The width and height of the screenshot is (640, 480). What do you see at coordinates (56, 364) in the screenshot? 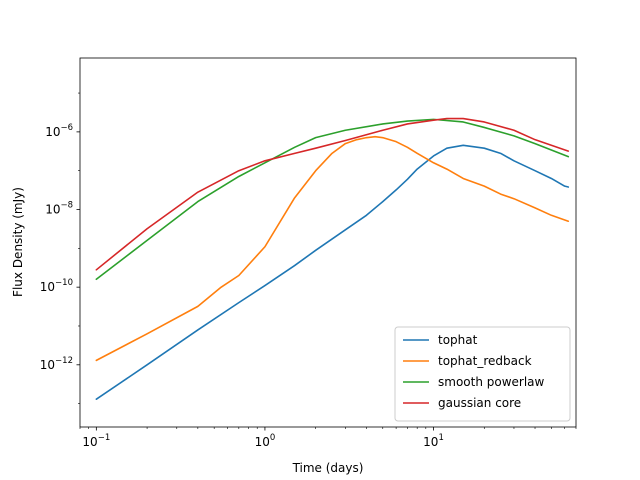
I see `y-tick-label: 10⁻¹²` at bounding box center [56, 364].